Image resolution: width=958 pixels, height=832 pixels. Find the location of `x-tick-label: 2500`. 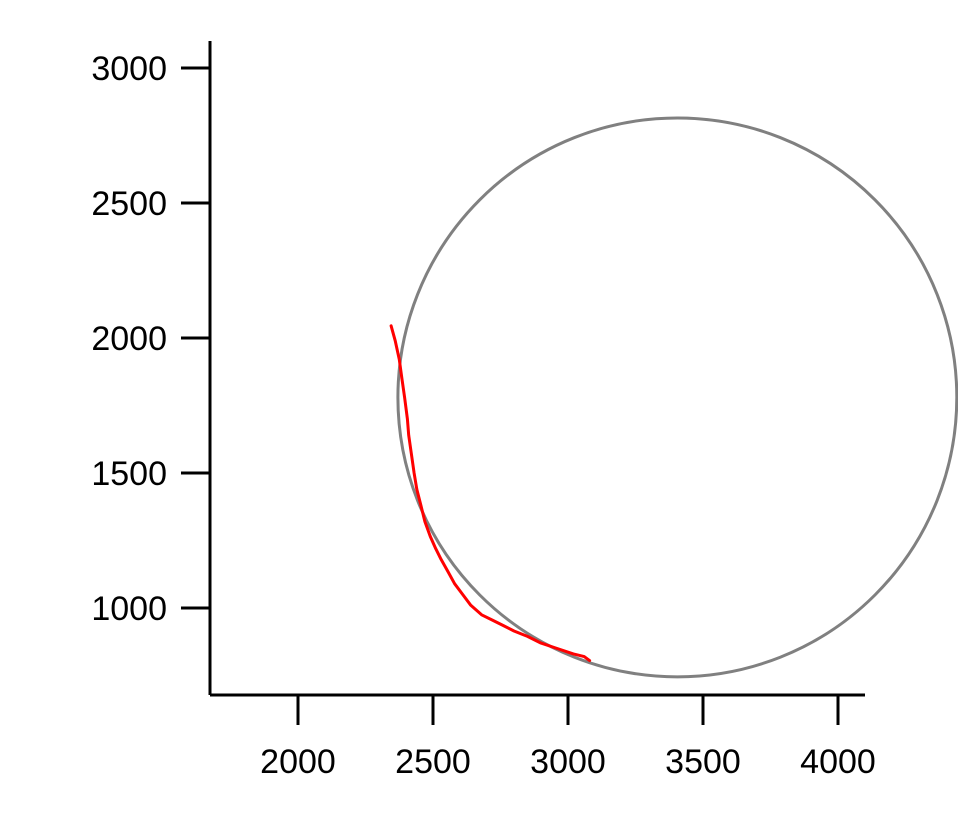

x-tick-label: 2500 is located at coordinates (433, 762).